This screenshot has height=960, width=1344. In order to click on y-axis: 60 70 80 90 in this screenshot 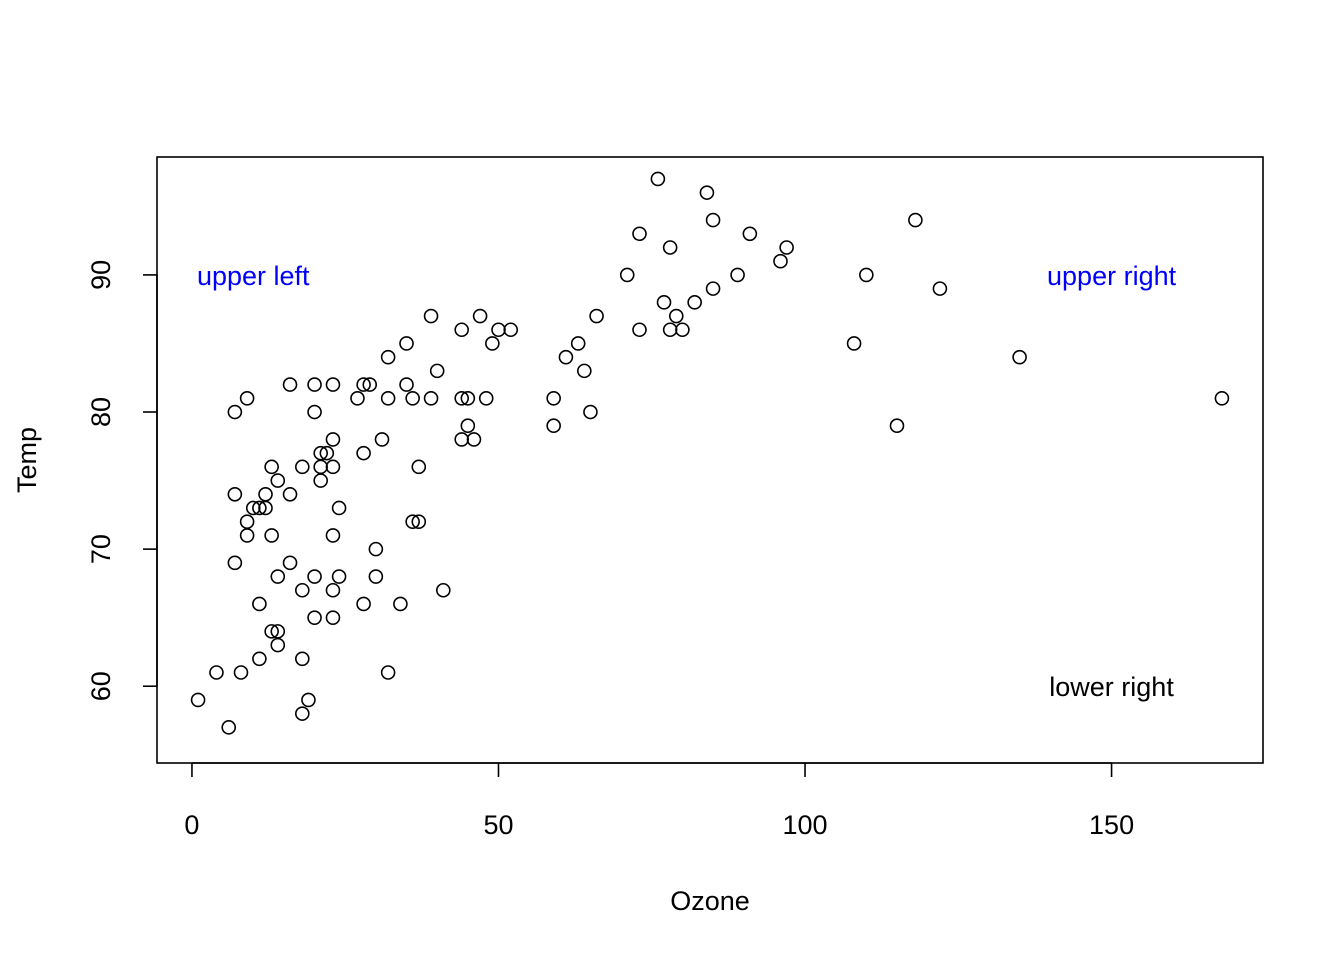, I will do `click(122, 480)`.